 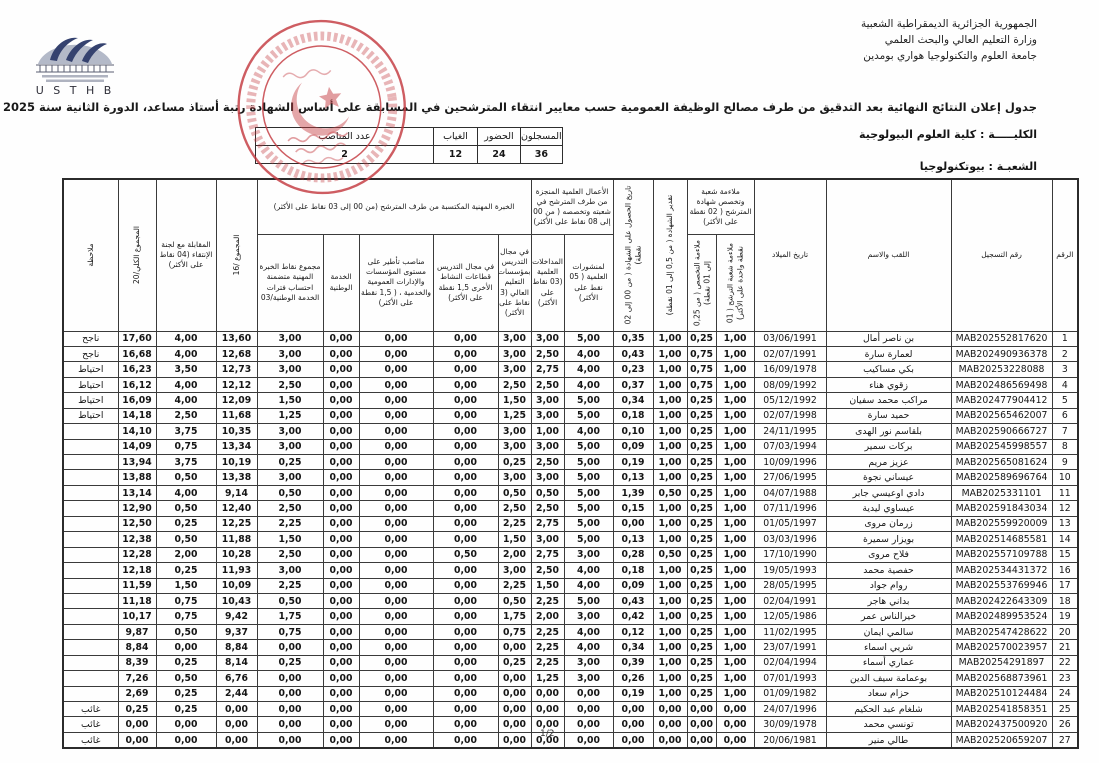 What do you see at coordinates (1001, 616) in the screenshot?
I see `cell-registration: MAB202489953524` at bounding box center [1001, 616].